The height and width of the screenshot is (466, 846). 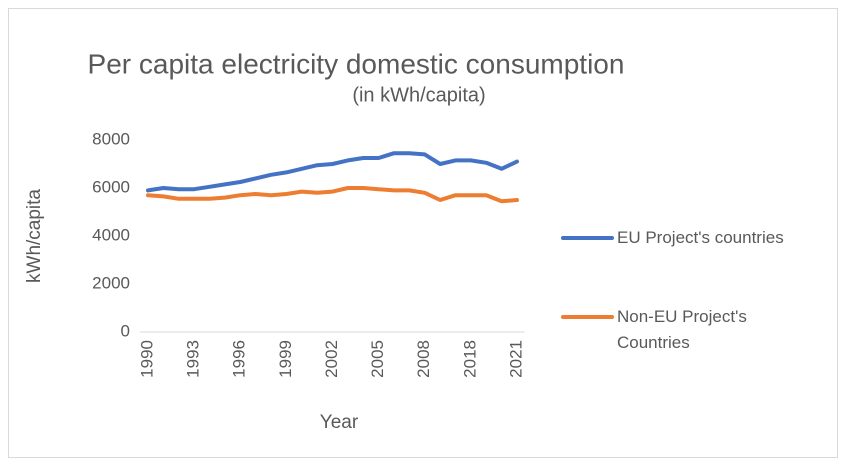 I want to click on y-tick-label: 4000, so click(x=111, y=234).